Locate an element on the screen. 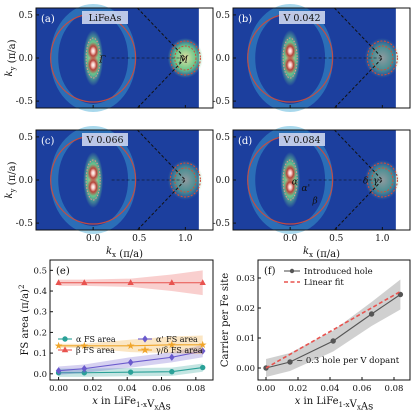  panel-letter: (e) is located at coordinates (63, 271).